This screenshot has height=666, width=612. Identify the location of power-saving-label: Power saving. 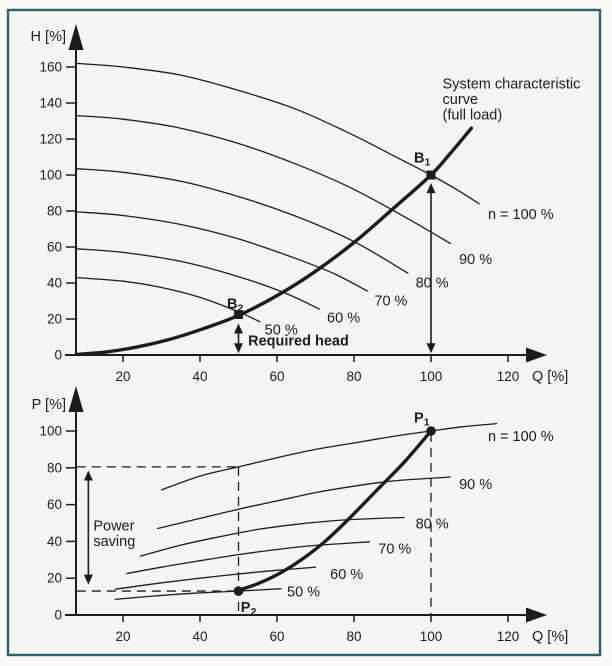
(114, 534).